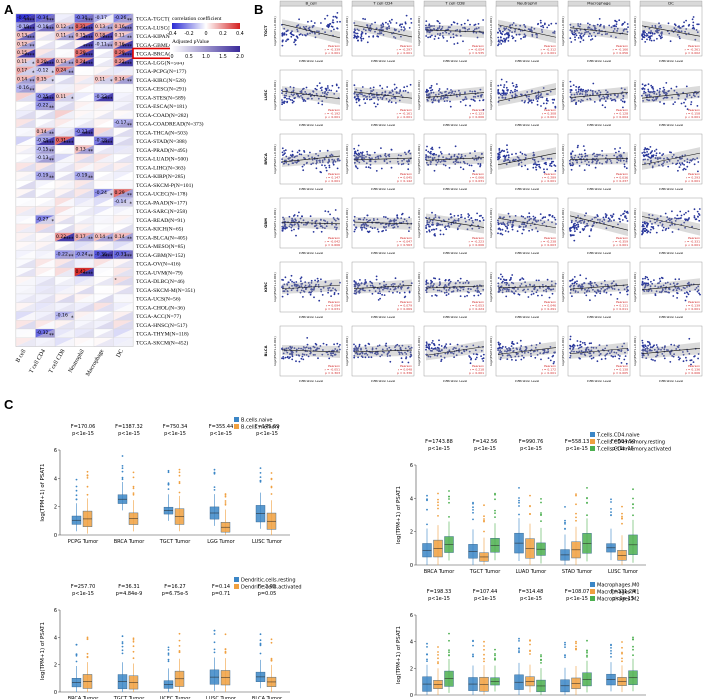 Image resolution: width=708 pixels, height=699 pixels. I want to click on heatmap-cell-value: -0.16, so click(23, 88).